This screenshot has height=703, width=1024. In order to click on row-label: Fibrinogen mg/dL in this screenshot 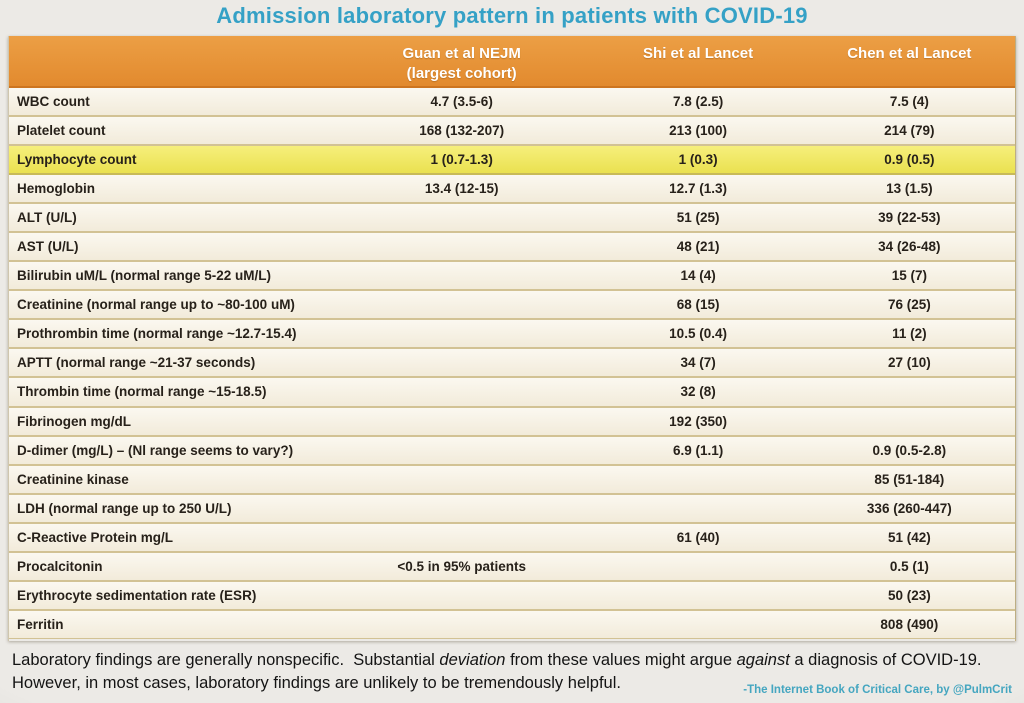, I will do `click(74, 421)`.